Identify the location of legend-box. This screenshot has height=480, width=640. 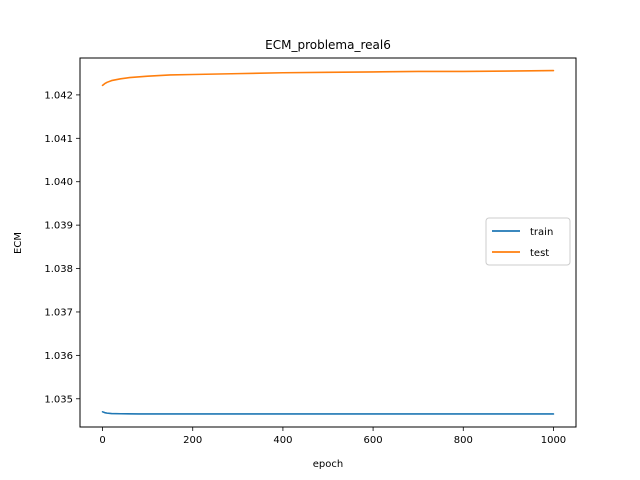
(528, 241).